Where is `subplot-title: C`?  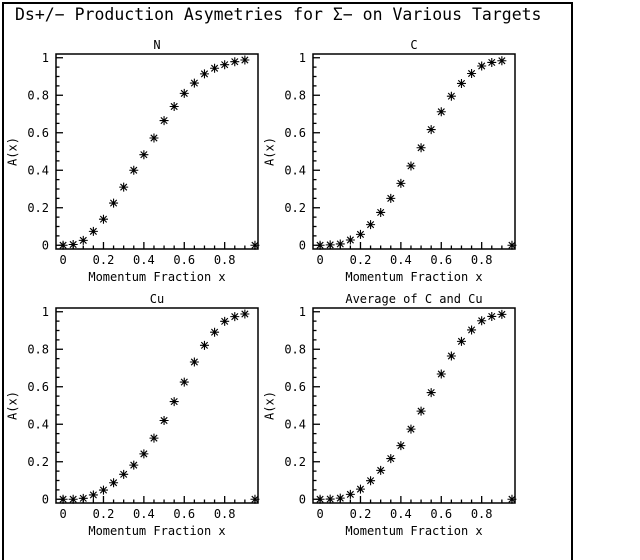 subplot-title: C is located at coordinates (414, 45).